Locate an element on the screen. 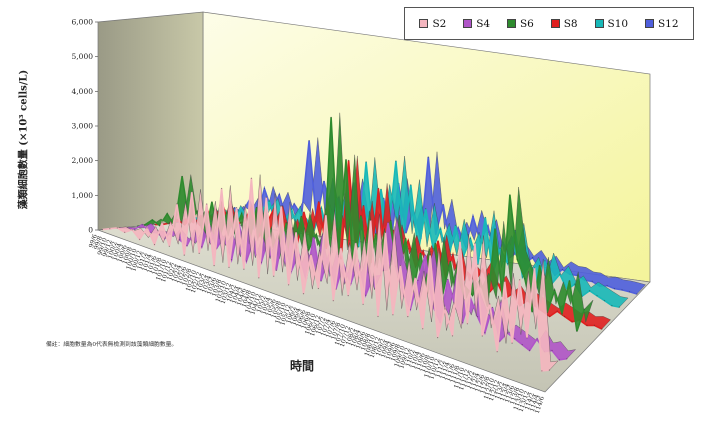 This screenshot has width=710, height=431. y-tick-label: 5,000 is located at coordinates (83, 56).